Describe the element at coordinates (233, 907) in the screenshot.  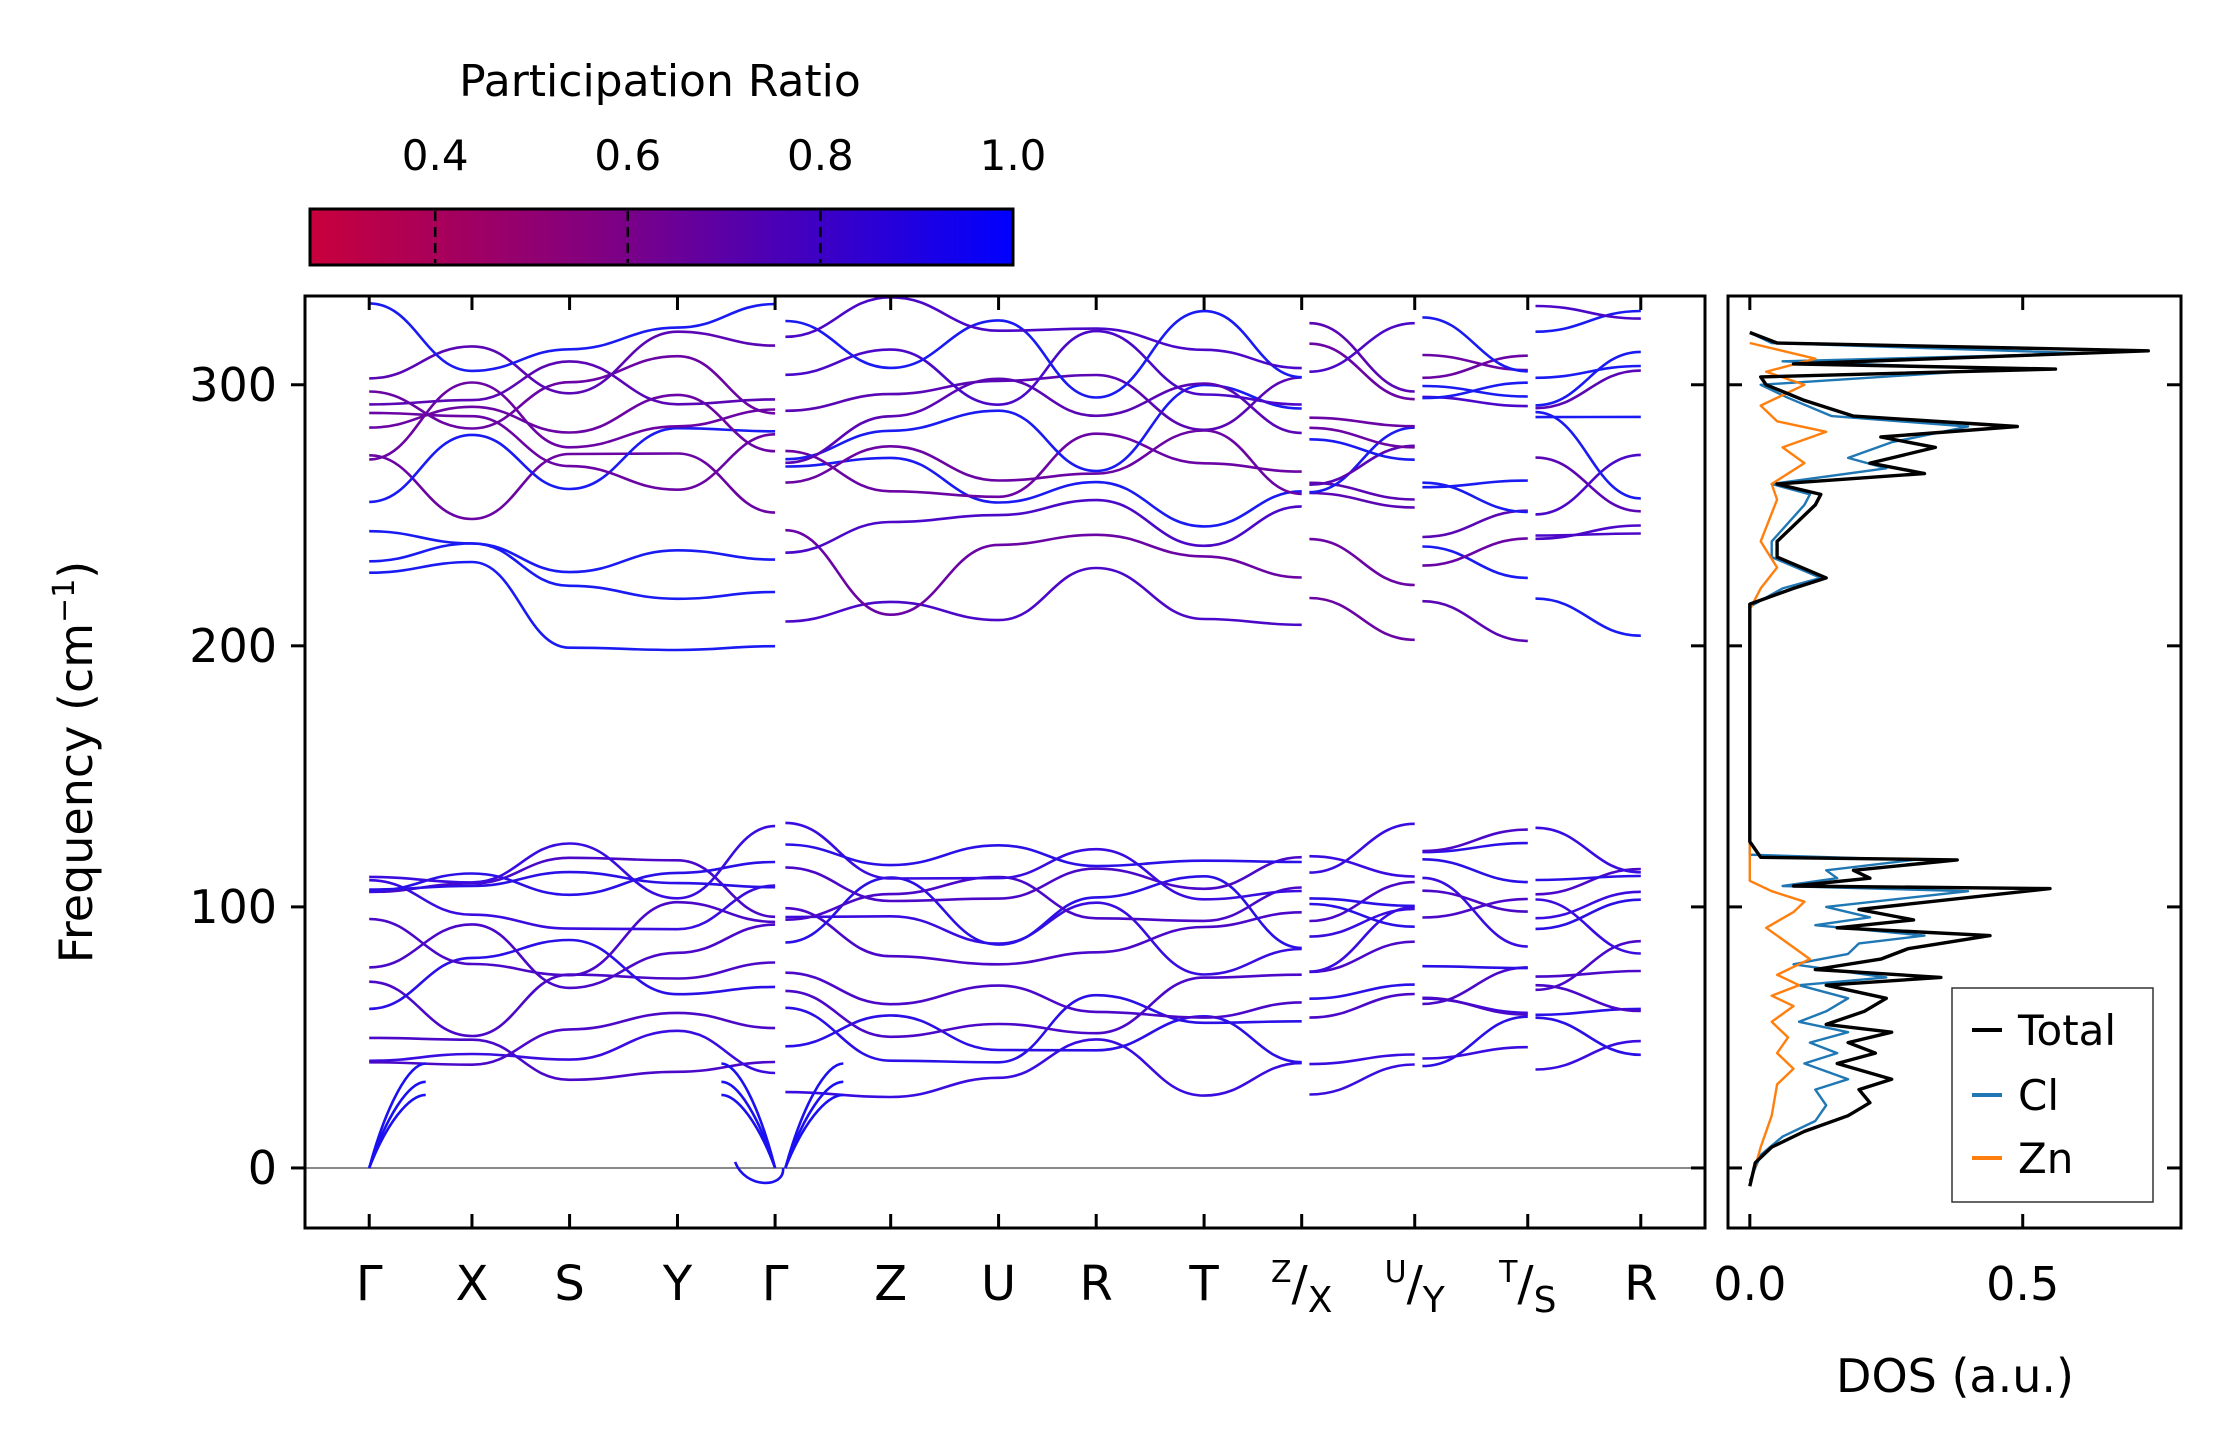
I see `y-tick-label: 100` at that location.